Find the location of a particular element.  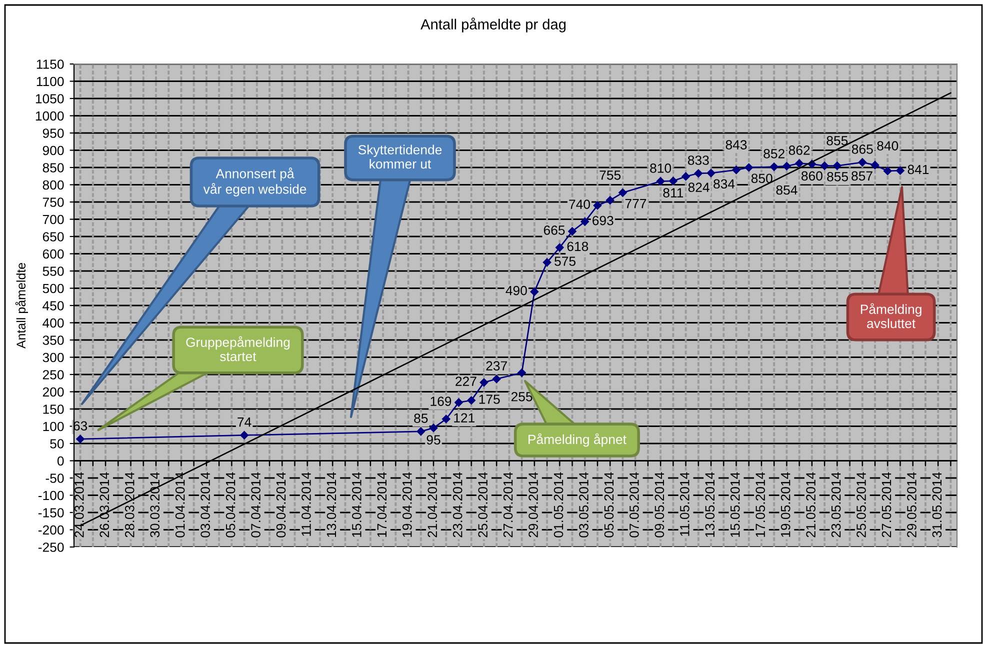

x-tick-label: 07.05.2014 is located at coordinates (634, 505).